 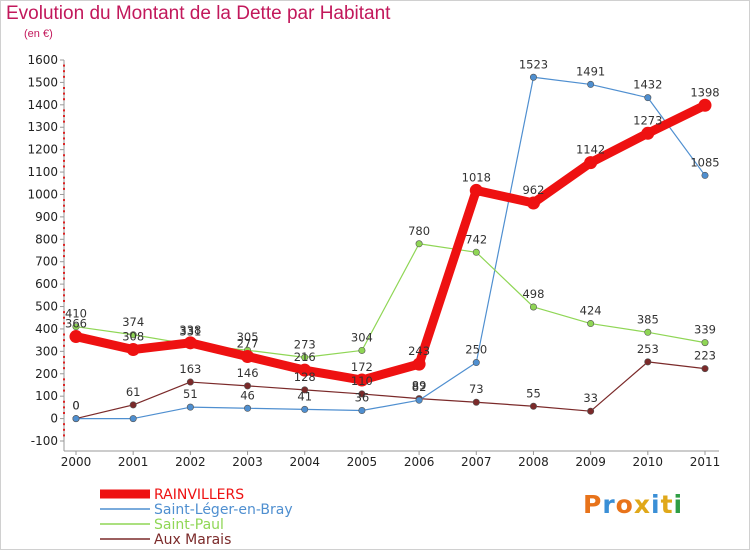 I want to click on data-label: 223, so click(x=705, y=356).